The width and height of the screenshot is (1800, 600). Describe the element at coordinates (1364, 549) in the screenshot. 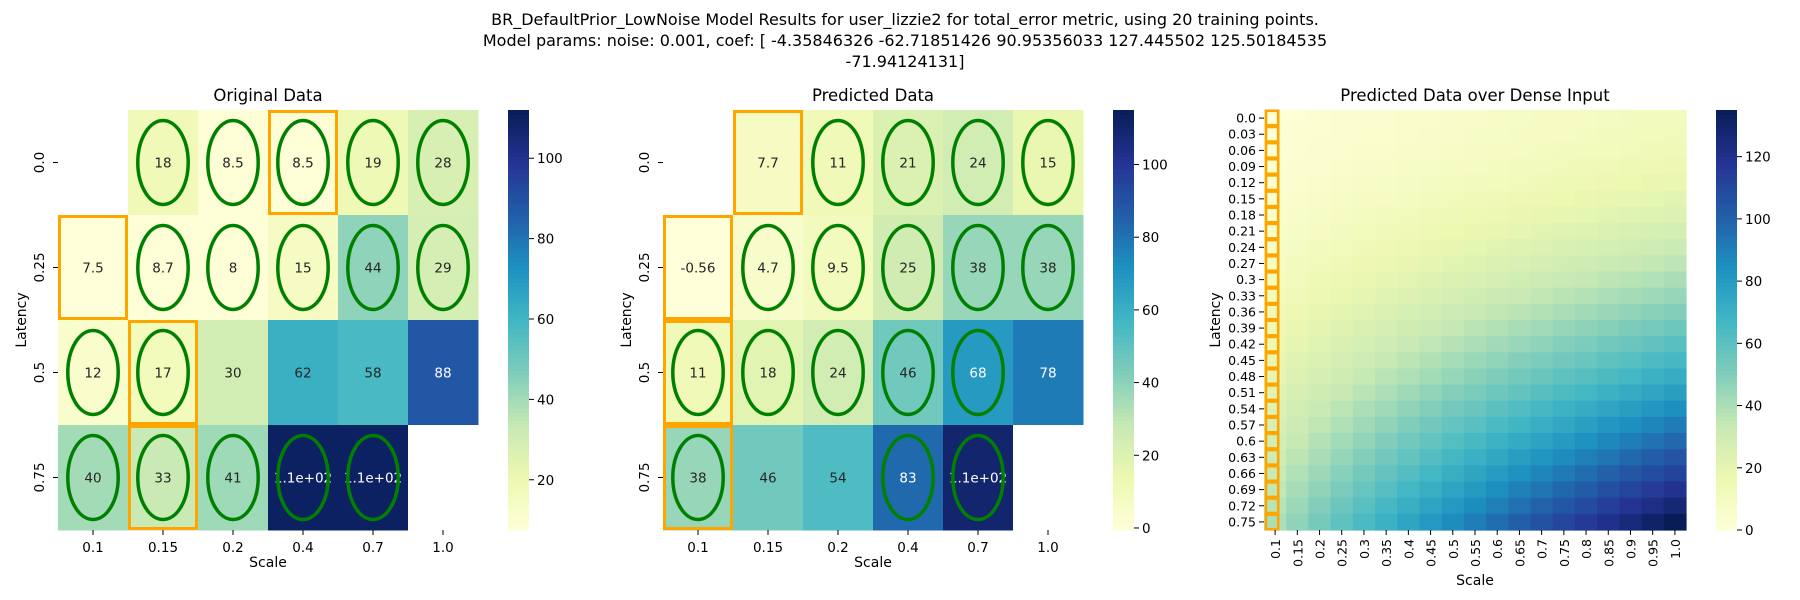

I see `x-tick-label: 0.3` at that location.